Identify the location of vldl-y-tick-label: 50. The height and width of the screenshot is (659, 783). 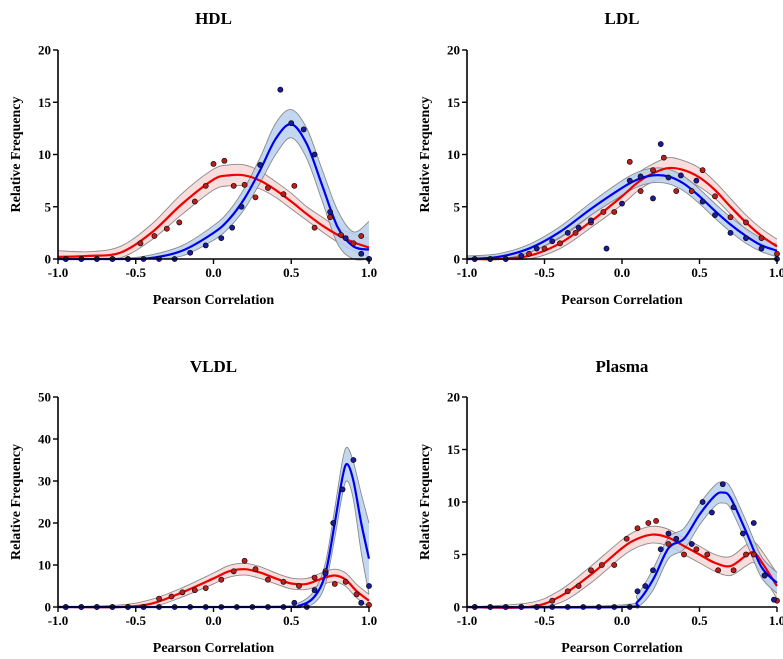
(44, 397).